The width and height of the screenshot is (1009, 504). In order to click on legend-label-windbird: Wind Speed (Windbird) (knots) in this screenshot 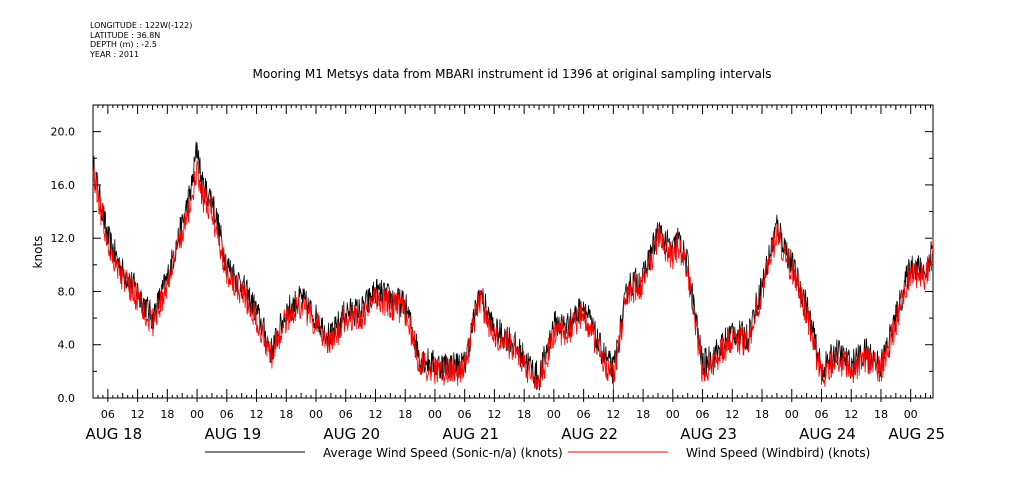, I will do `click(778, 453)`.